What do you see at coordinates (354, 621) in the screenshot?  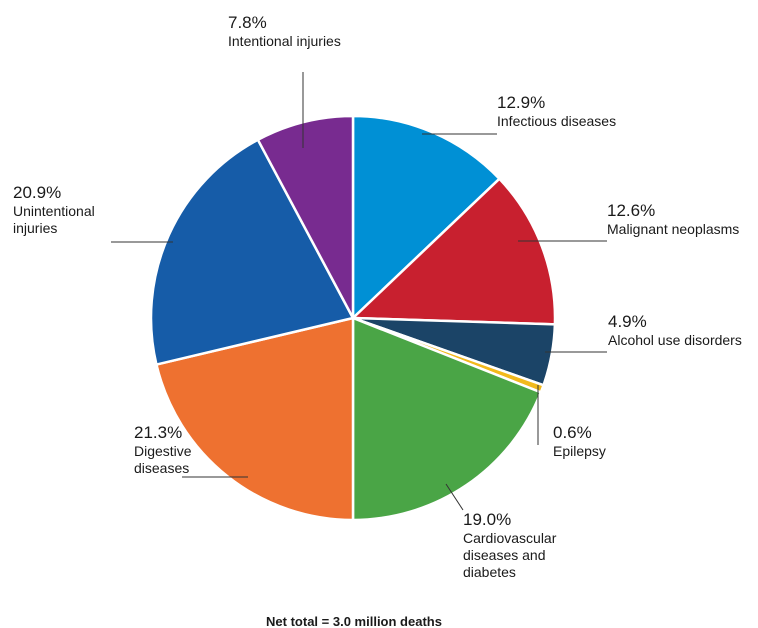 I see `chart-footnote: Net total = 3.0 million deaths` at bounding box center [354, 621].